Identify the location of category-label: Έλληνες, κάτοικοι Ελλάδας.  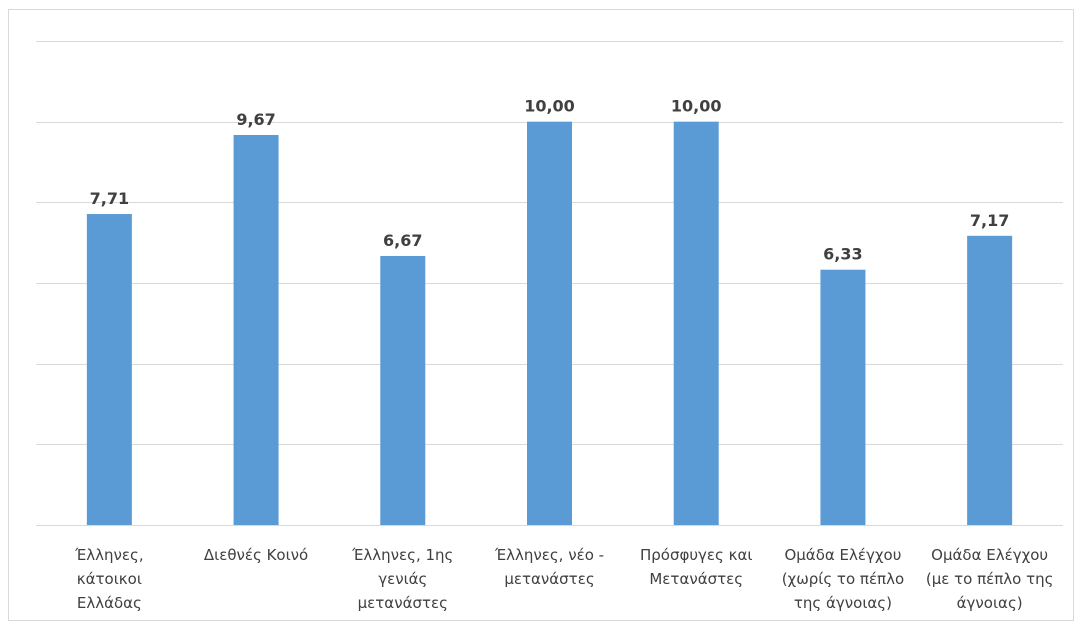
(109, 579).